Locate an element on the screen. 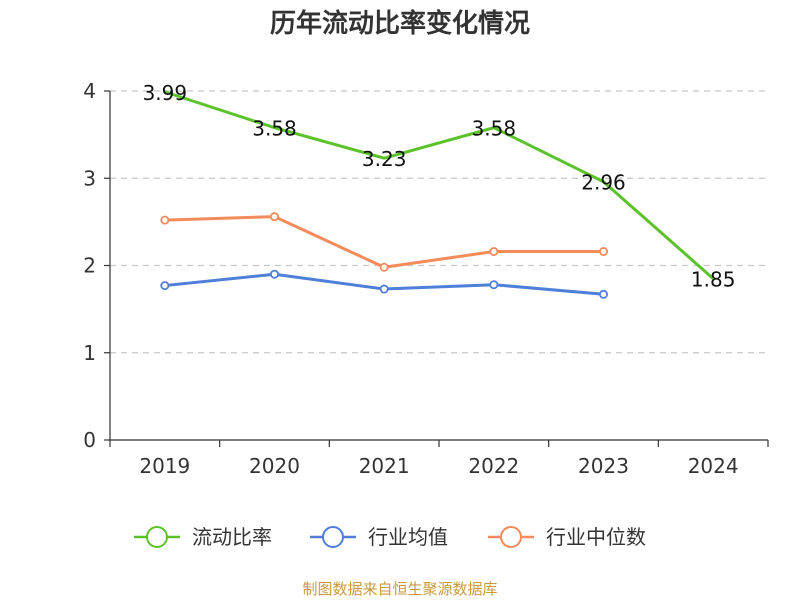 This screenshot has height=600, width=800. legend: 流动比率 行业均值 行业中位数 is located at coordinates (390, 537).